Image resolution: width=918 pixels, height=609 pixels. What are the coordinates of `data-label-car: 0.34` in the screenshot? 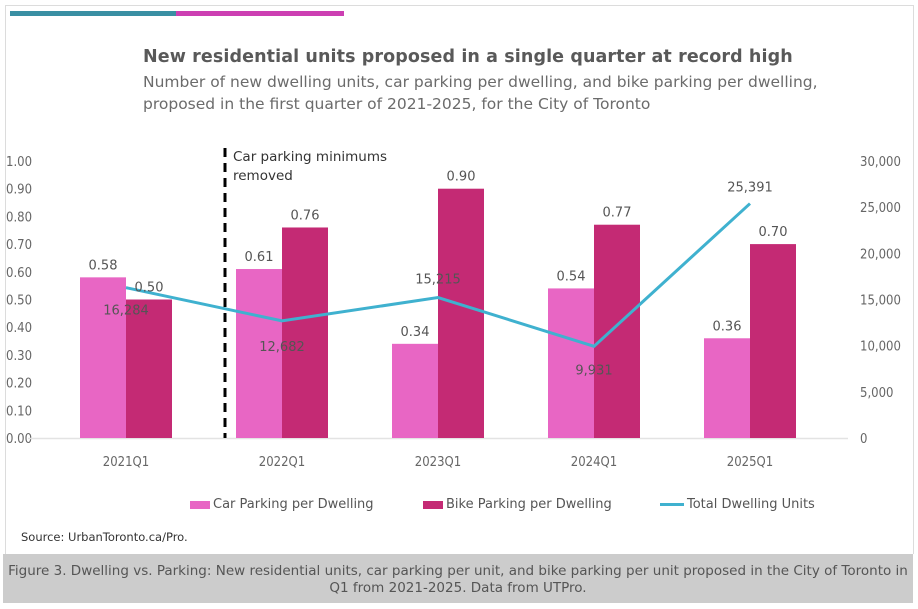 It's located at (415, 332).